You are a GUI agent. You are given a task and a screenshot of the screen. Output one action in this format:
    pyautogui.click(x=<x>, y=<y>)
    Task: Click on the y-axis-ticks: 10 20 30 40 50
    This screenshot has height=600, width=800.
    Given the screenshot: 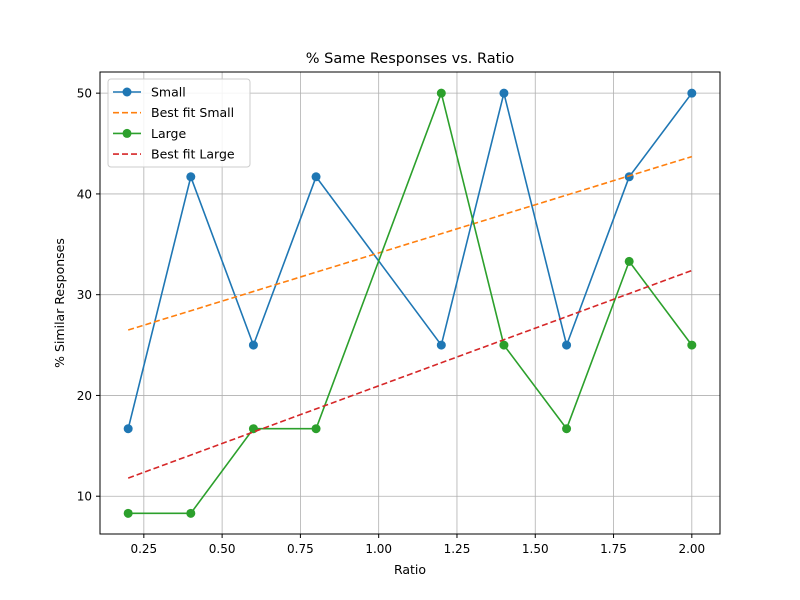 What is the action you would take?
    pyautogui.click(x=88, y=295)
    